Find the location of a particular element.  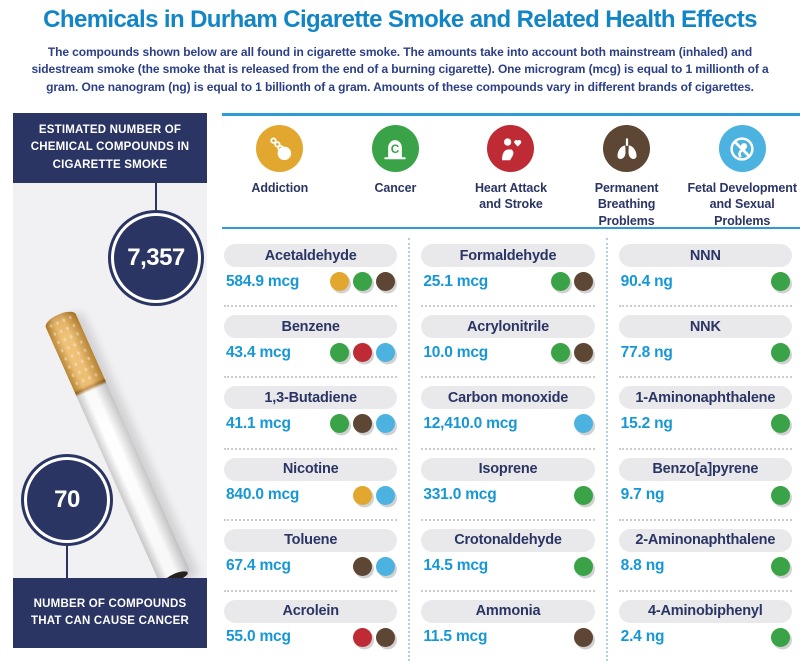

cigarette-filter-texture is located at coordinates (74, 350).